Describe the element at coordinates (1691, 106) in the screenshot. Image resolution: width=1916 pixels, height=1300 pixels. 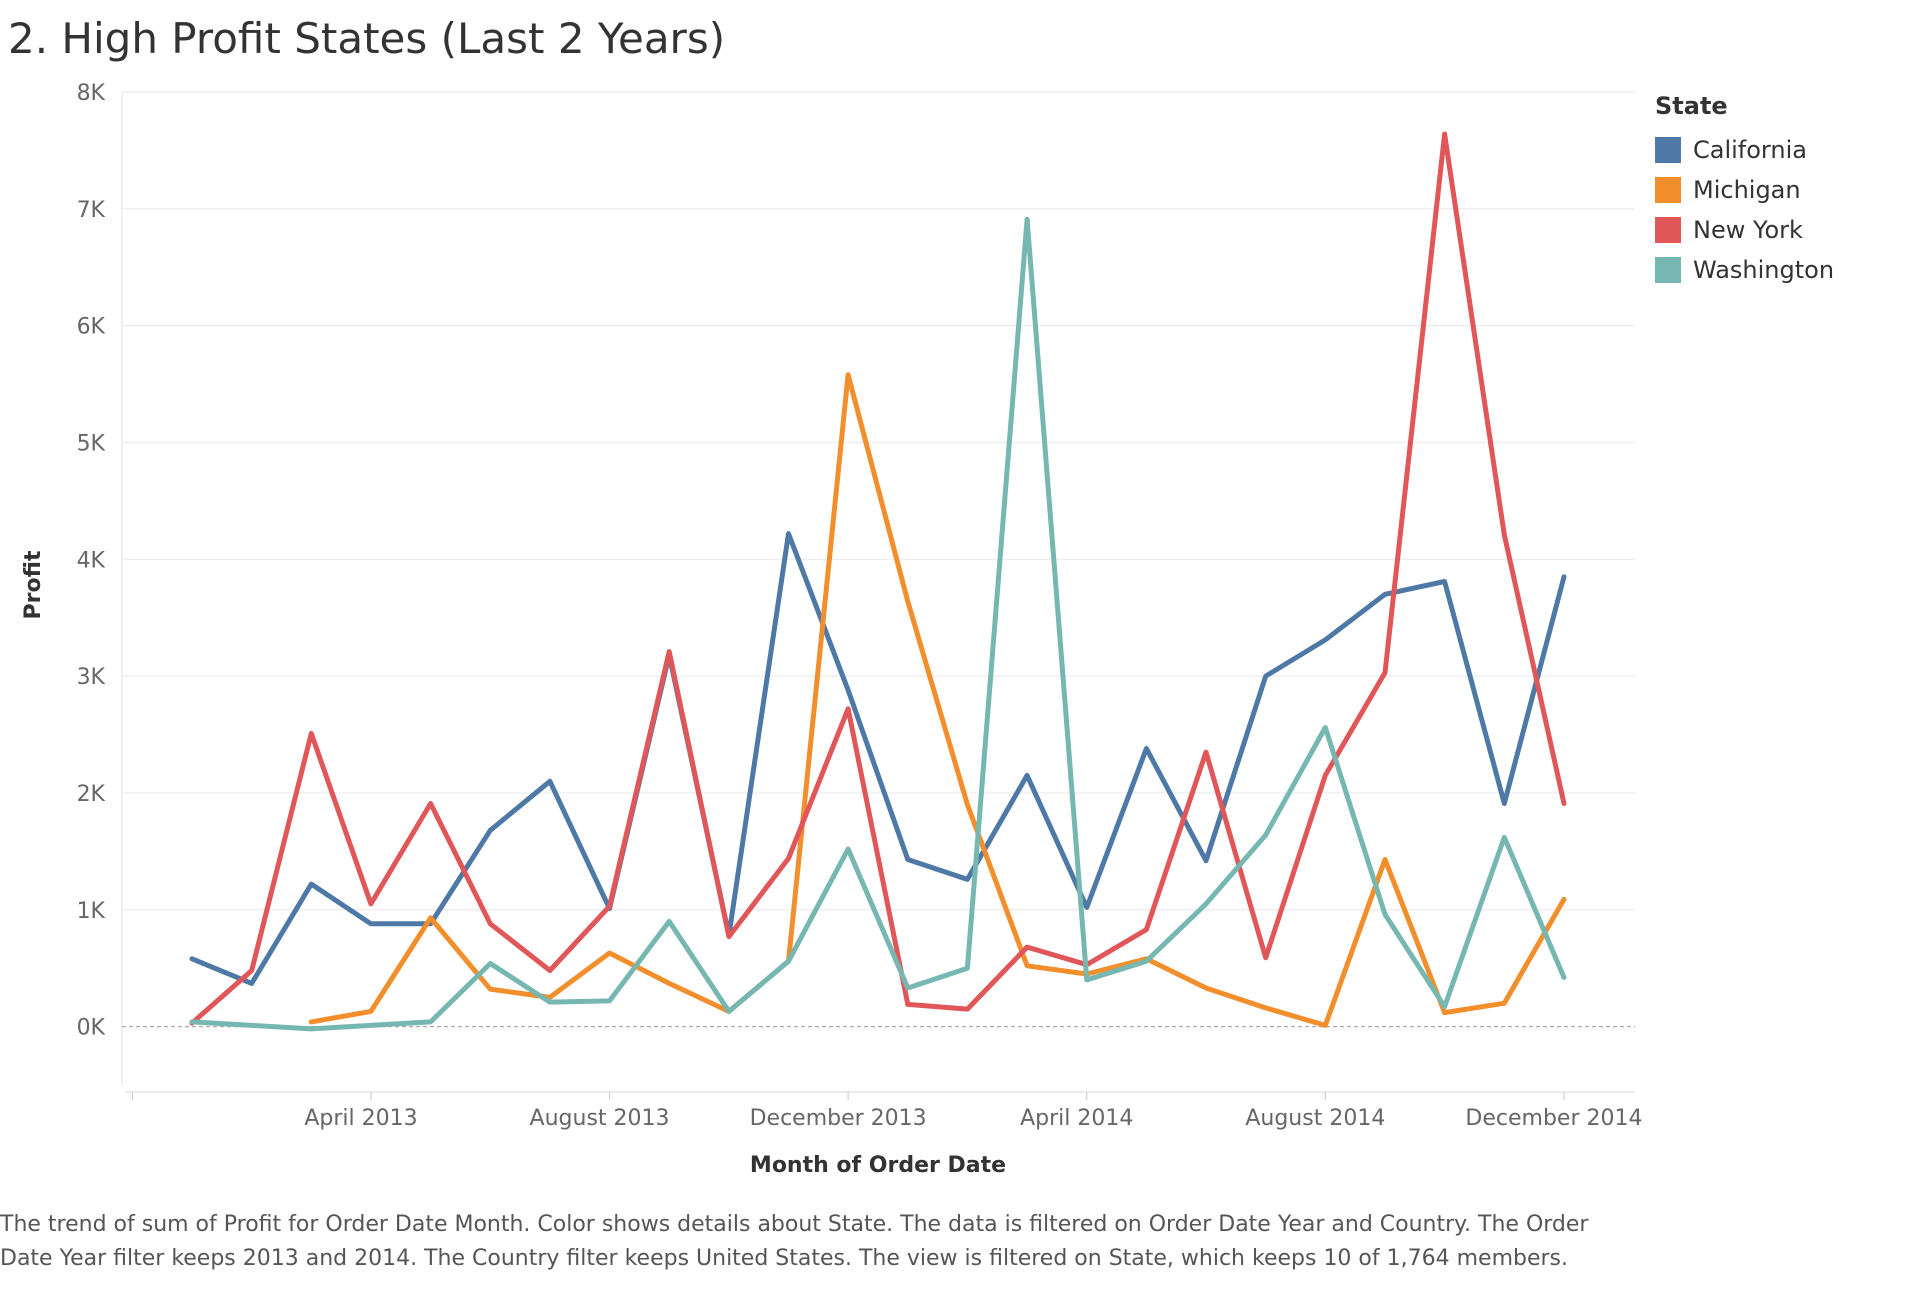
I see `legend-title: State` at that location.